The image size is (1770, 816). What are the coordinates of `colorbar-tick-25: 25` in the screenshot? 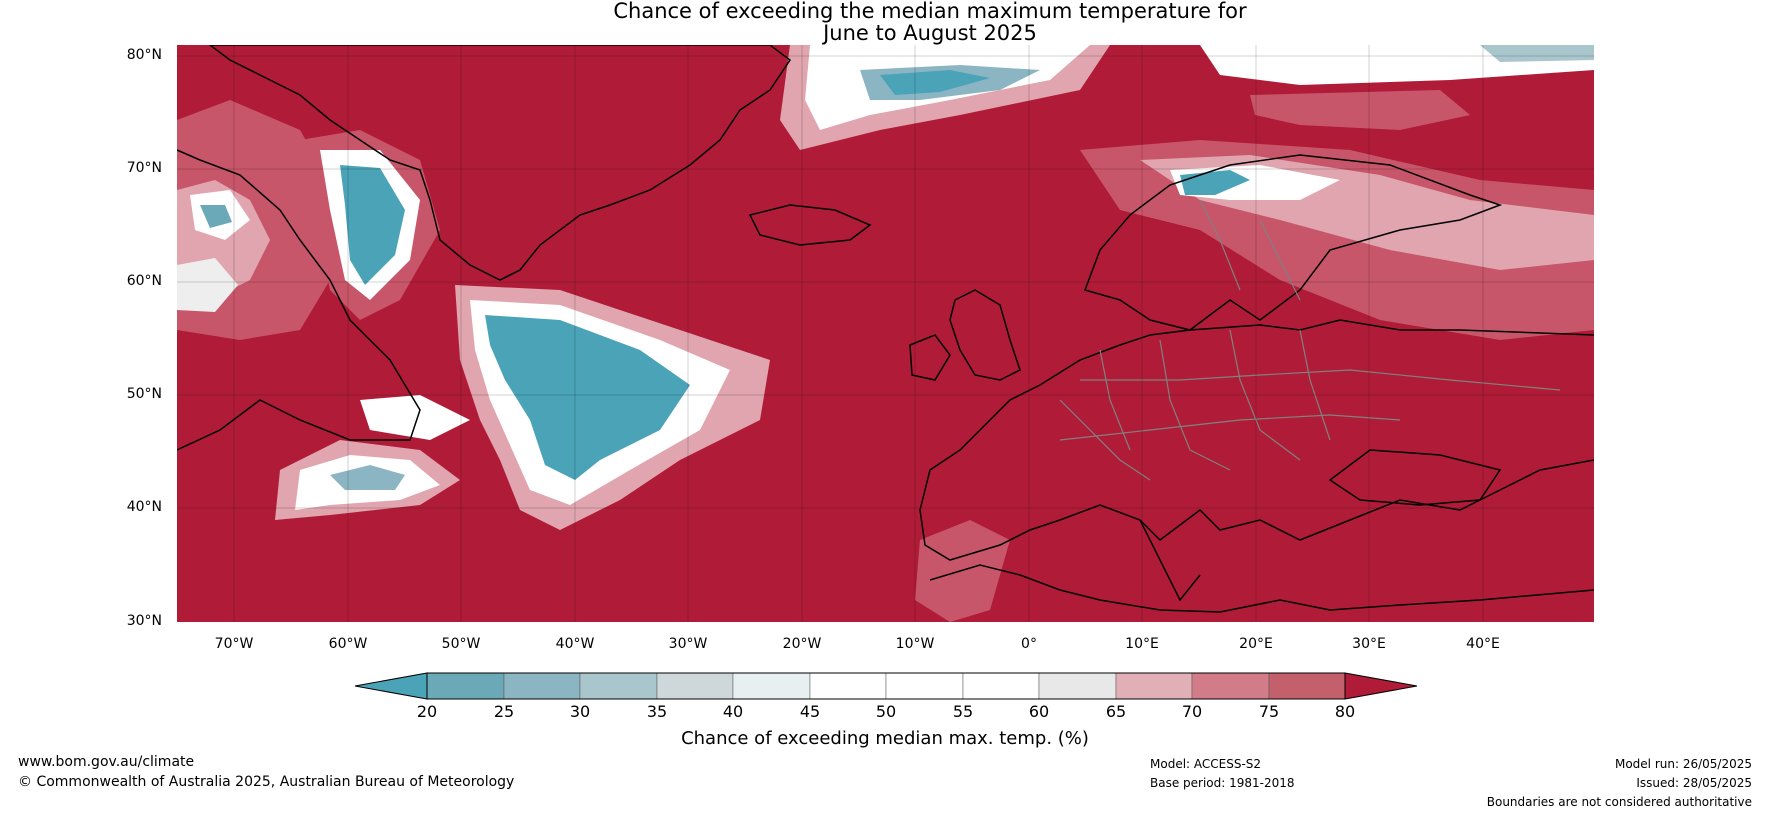 It's located at (504, 711).